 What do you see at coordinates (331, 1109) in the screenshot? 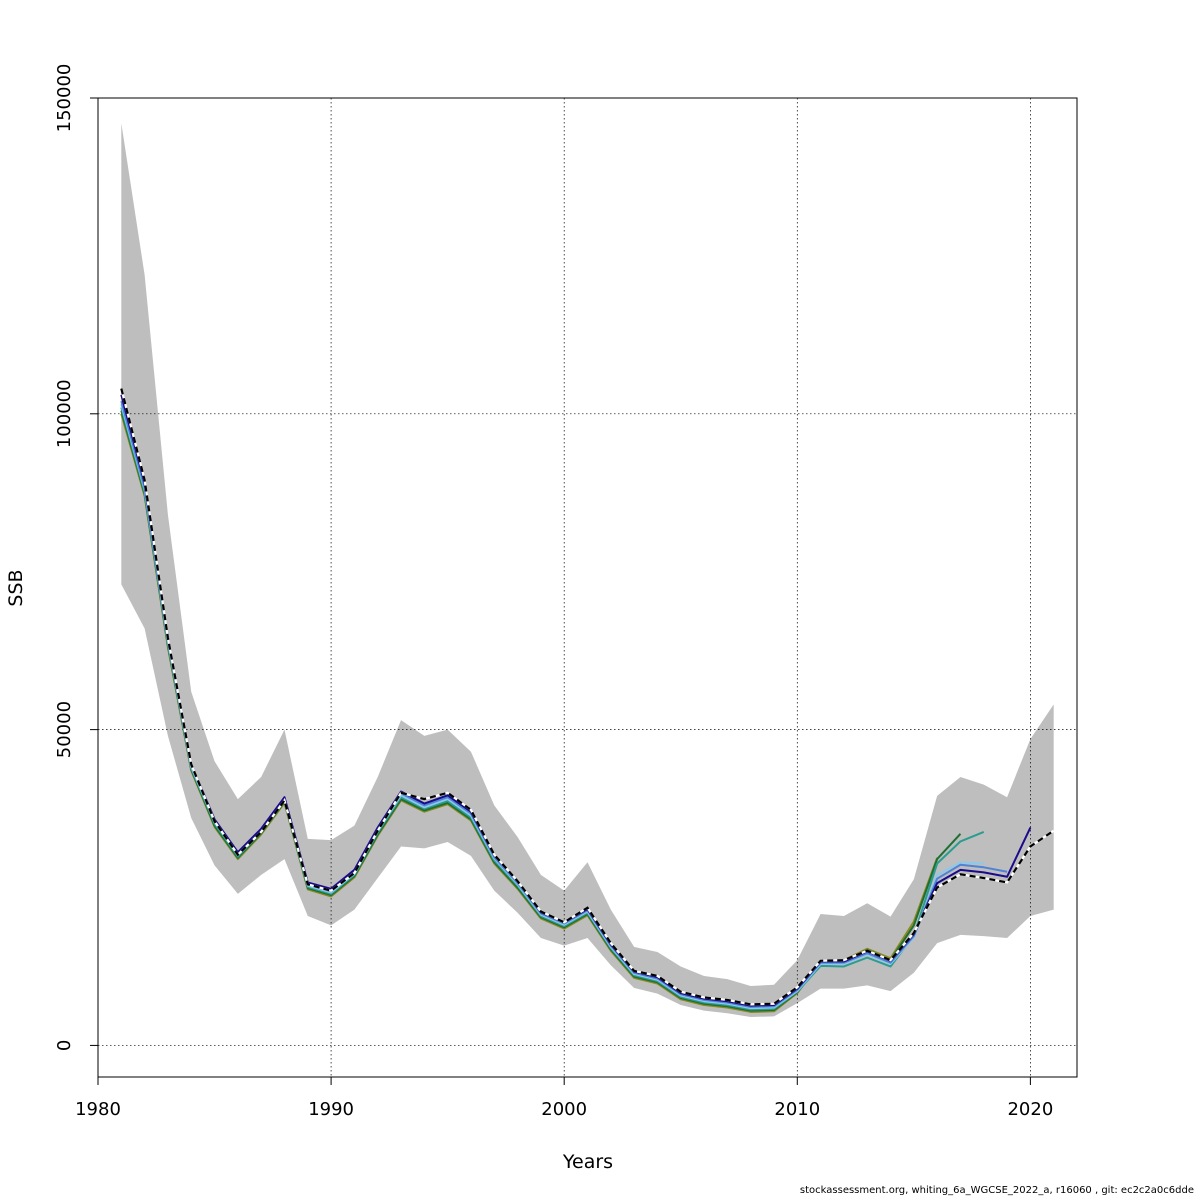
I see `x-tick-label: 1990` at bounding box center [331, 1109].